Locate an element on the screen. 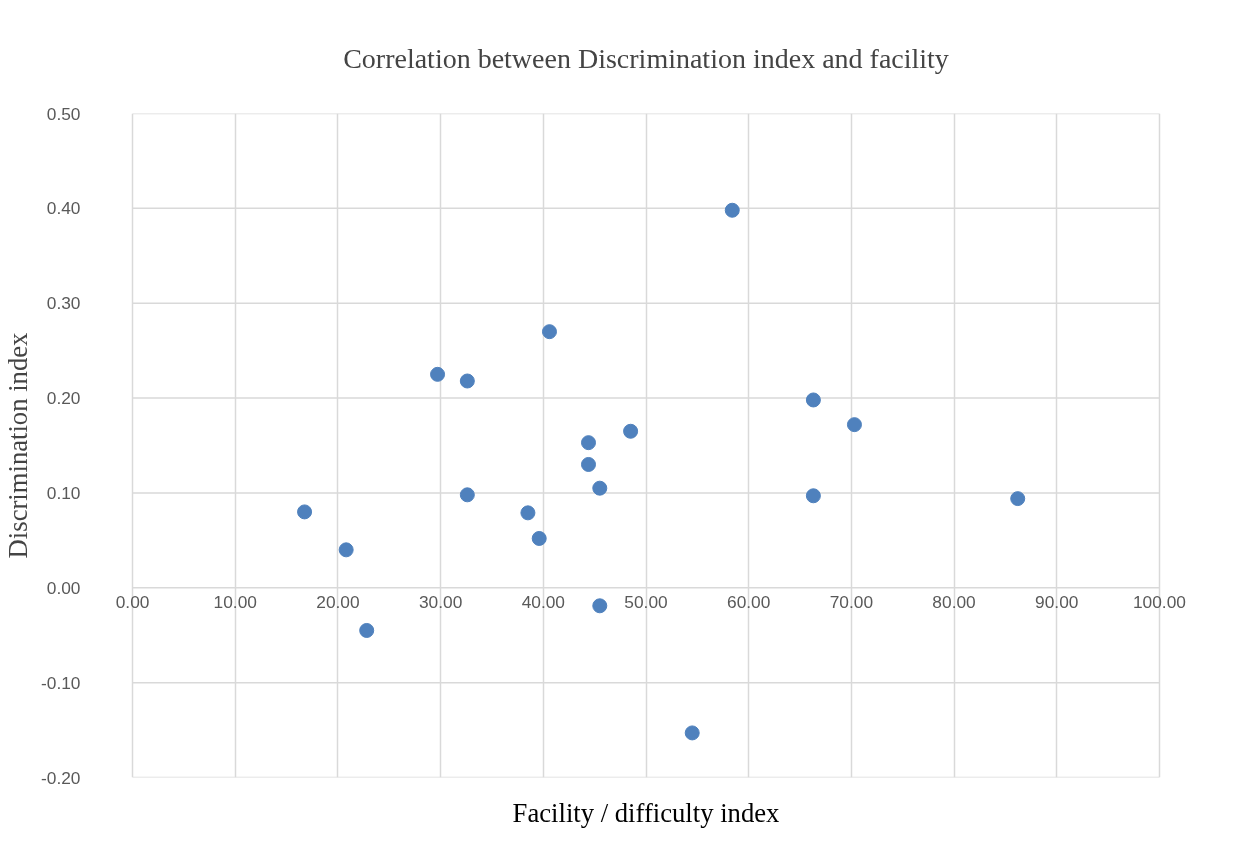 This screenshot has height=861, width=1251. x-axis-title: Facility / difficulty index is located at coordinates (646, 812).